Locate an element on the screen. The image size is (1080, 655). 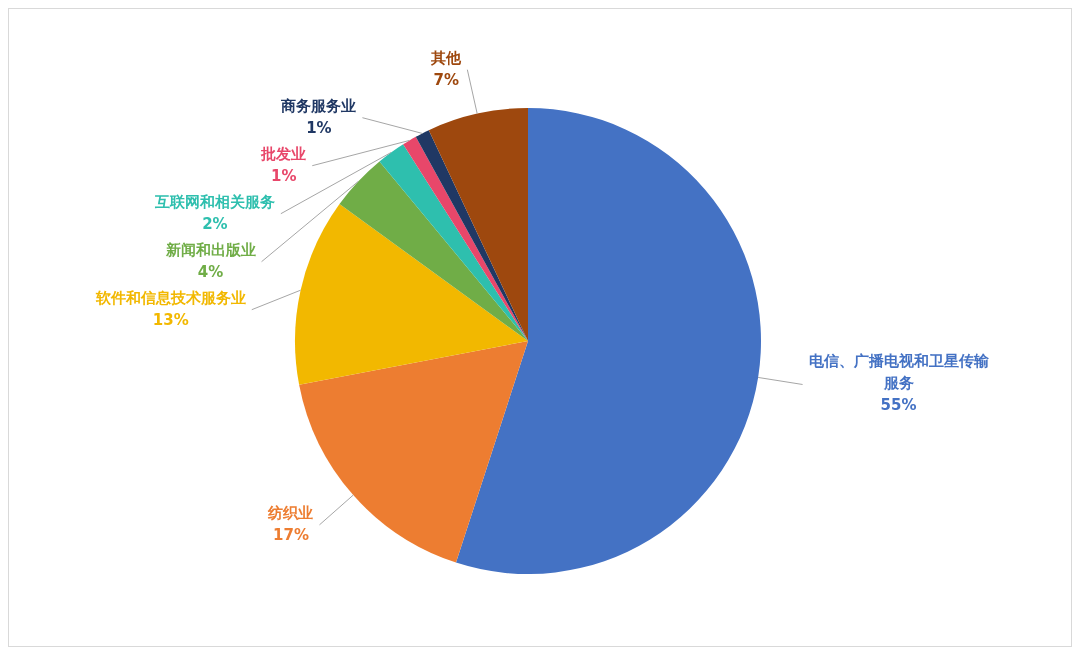
data-label: 4% is located at coordinates (210, 271).